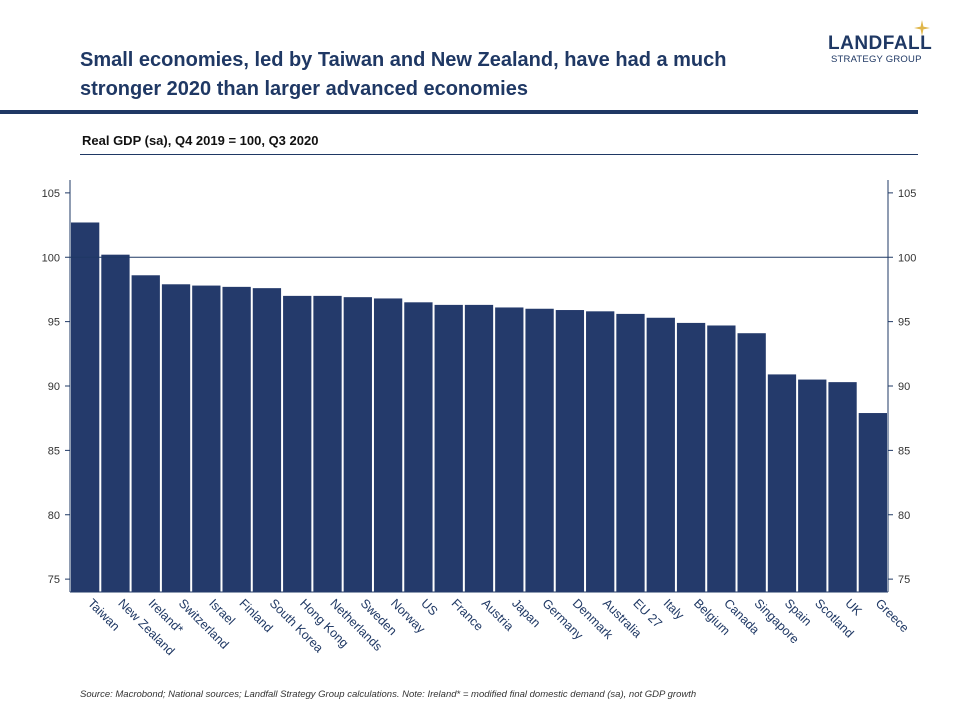 Image resolution: width=960 pixels, height=720 pixels. I want to click on logo-sub-text: STRATEGY GROUP, so click(876, 59).